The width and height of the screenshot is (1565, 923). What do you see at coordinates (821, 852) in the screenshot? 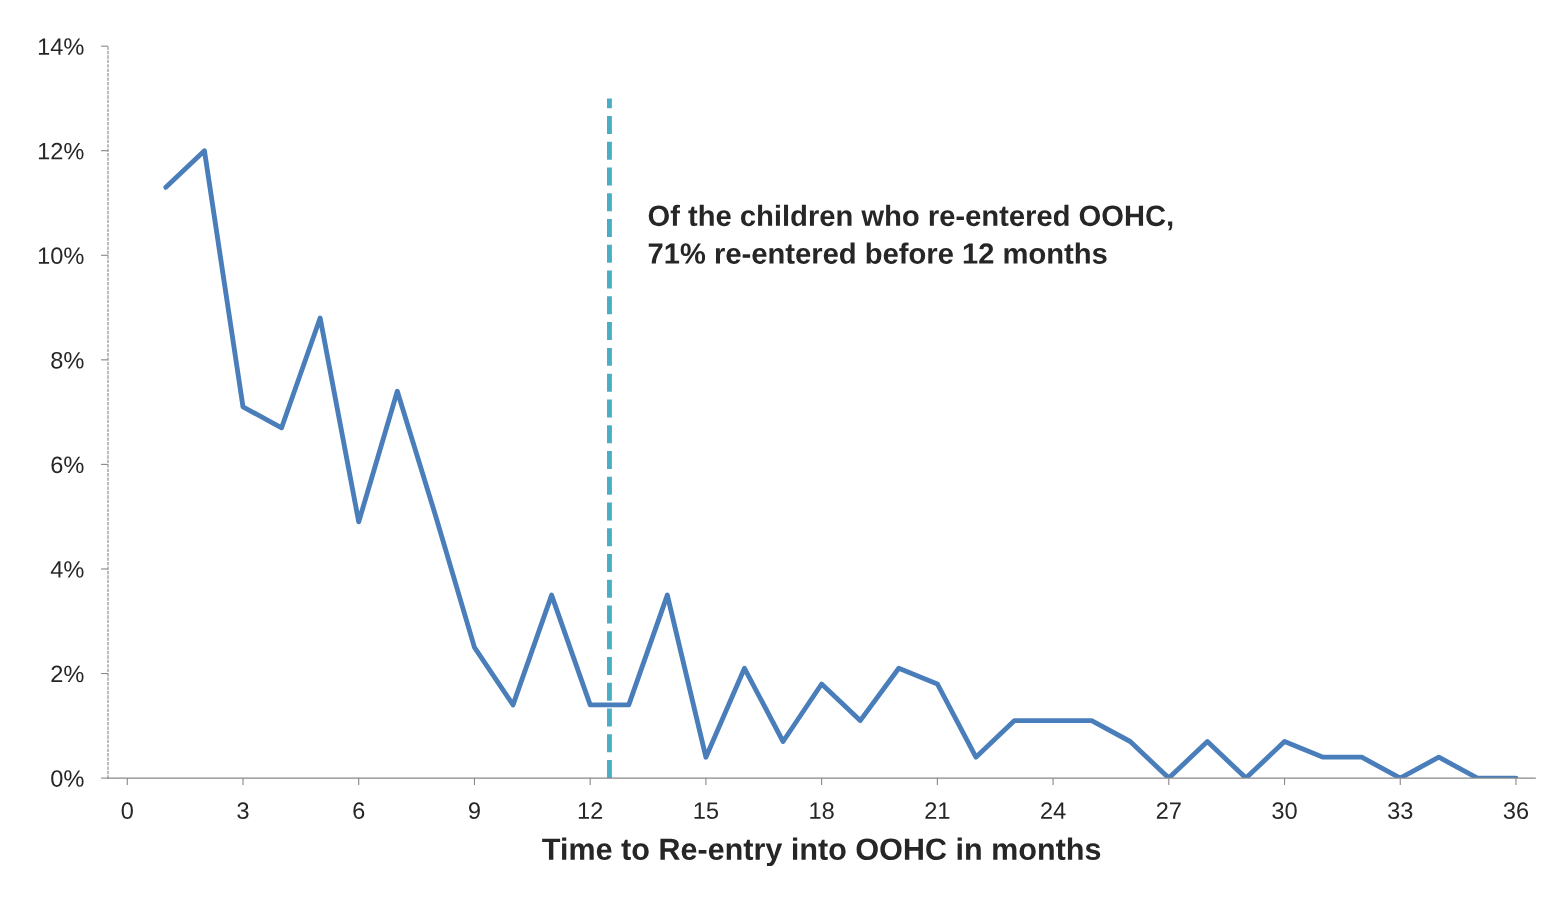
I see `x-axis-title: Time to Re-entry into OOHC in months` at bounding box center [821, 852].